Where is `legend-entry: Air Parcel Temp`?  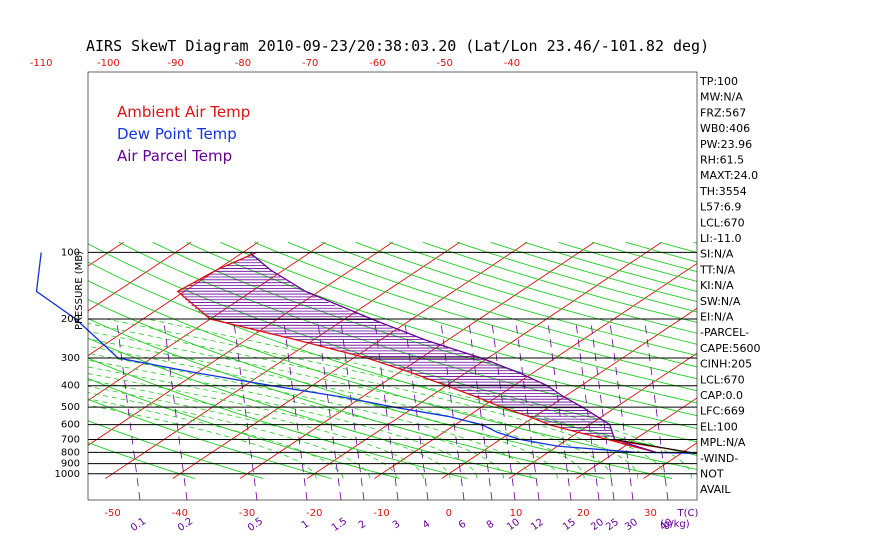
legend-entry: Air Parcel Temp is located at coordinates (174, 156).